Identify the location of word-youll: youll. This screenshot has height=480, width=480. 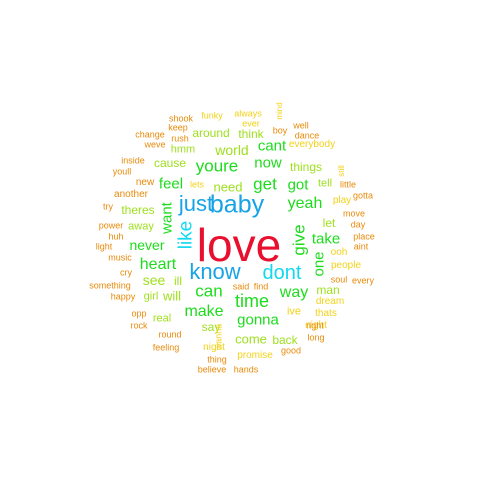
(122, 171).